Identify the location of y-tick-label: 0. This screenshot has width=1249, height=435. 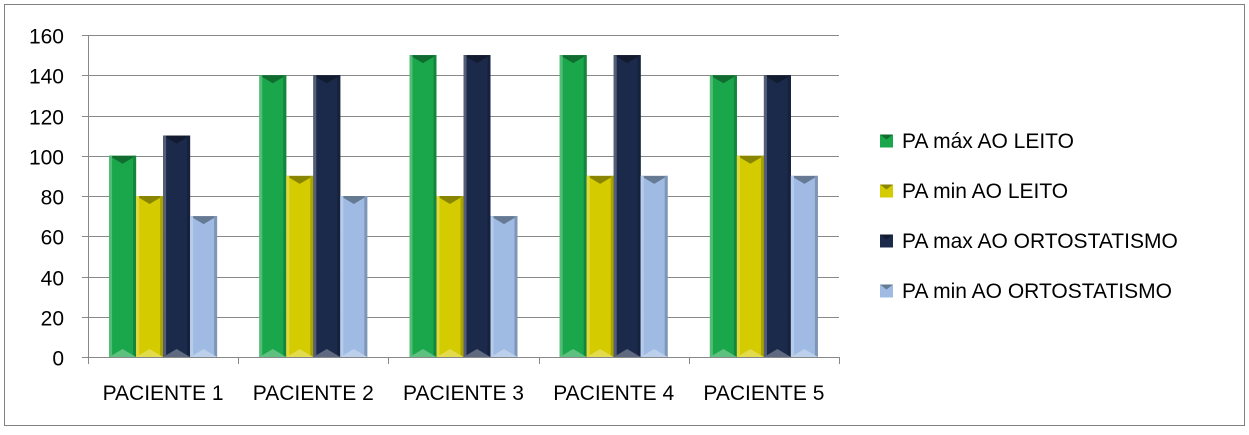
(58, 359).